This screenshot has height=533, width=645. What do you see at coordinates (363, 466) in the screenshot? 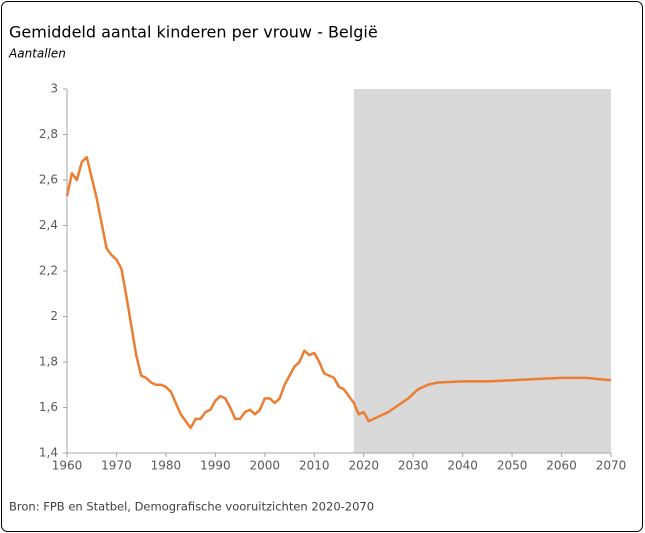
I see `x-tick-label: 2020` at bounding box center [363, 466].